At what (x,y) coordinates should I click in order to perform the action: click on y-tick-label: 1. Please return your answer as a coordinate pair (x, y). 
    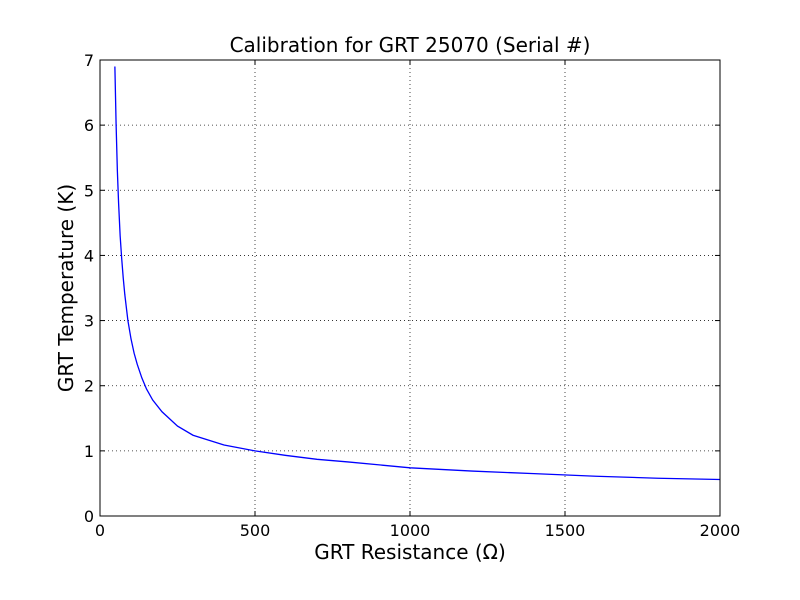
    Looking at the image, I should click on (89, 451).